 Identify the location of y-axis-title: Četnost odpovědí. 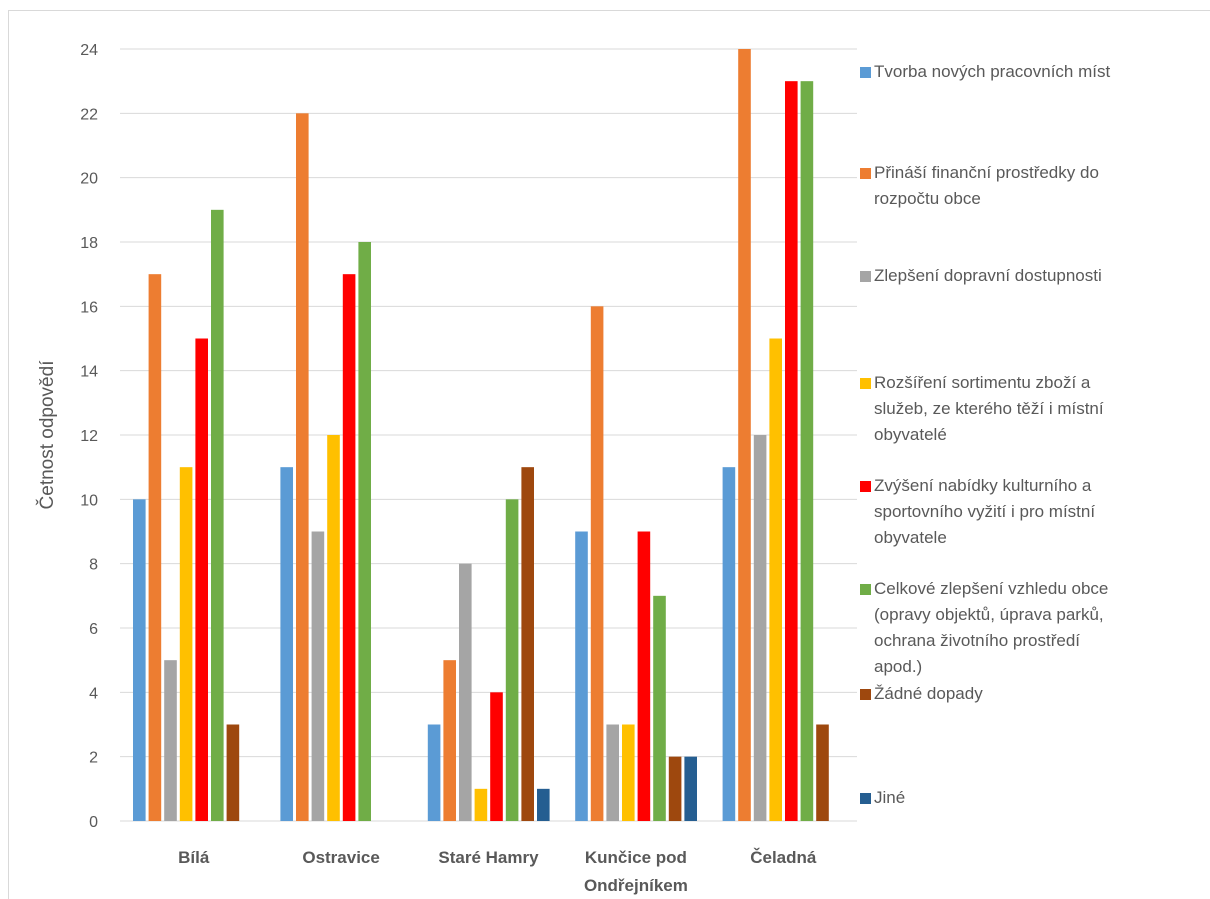
(47, 435).